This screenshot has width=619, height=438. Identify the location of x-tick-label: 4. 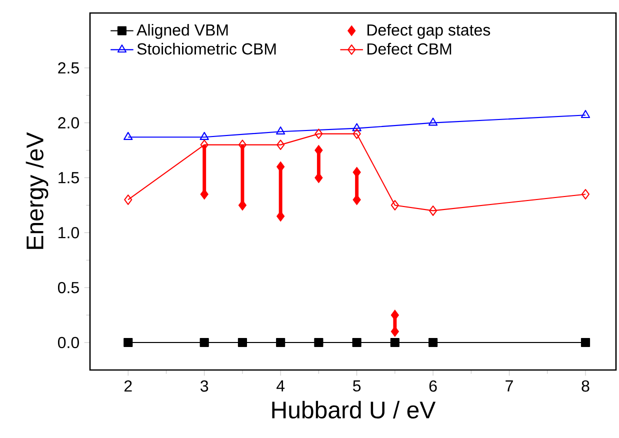
(280, 386).